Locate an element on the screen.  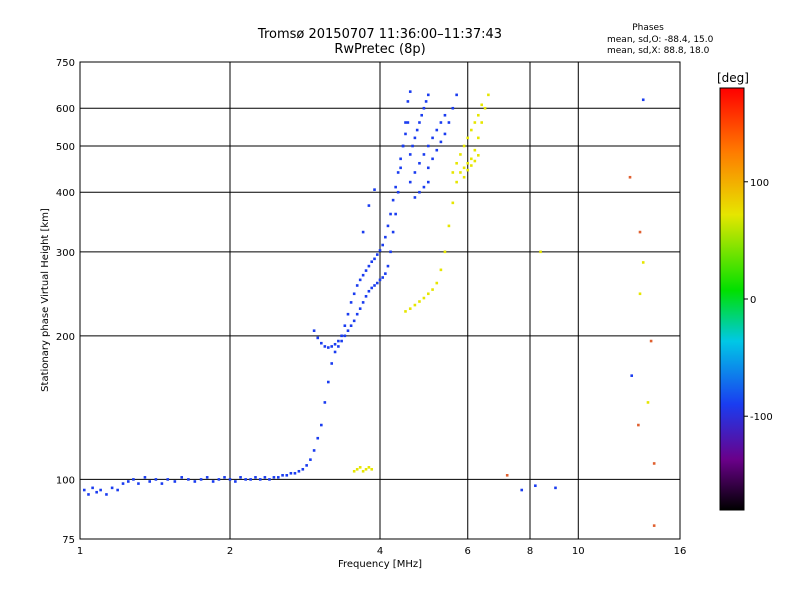
colorbar-tick-label: 100 is located at coordinates (759, 183).